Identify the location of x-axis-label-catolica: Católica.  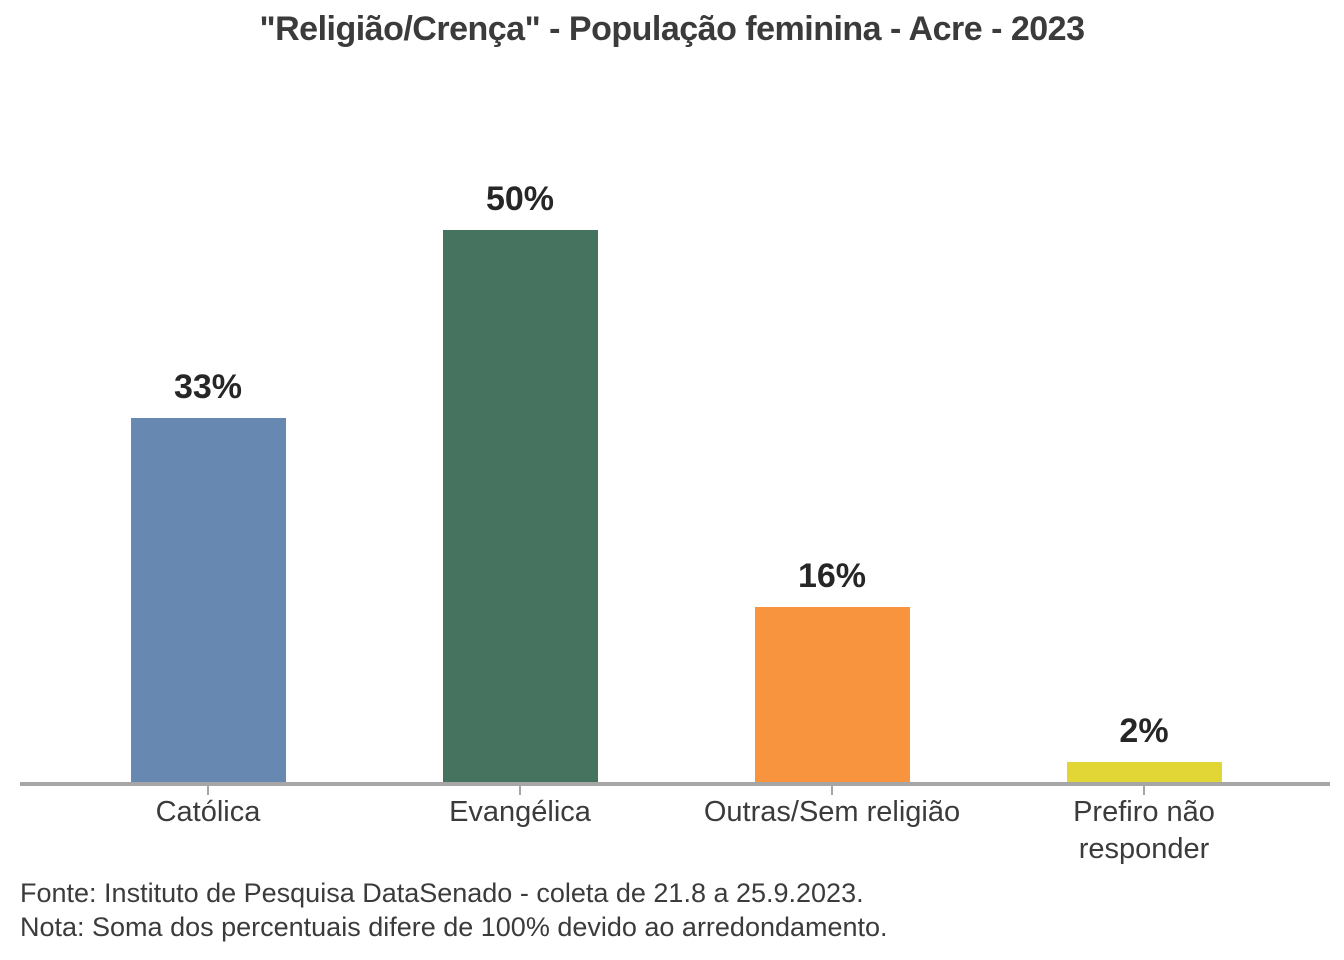
(208, 812).